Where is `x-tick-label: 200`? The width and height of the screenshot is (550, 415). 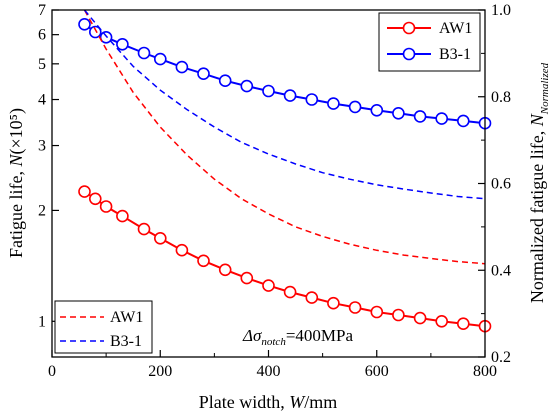
x-tick-label: 200 is located at coordinates (160, 371).